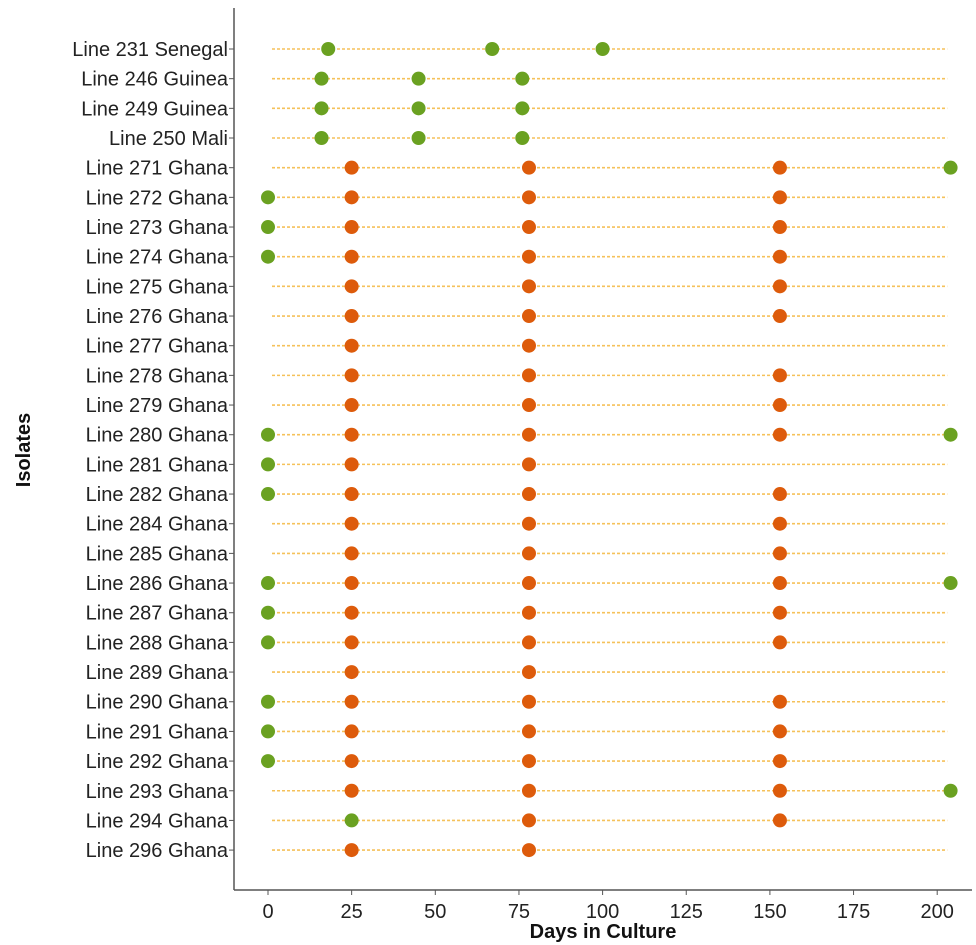 Image resolution: width=976 pixels, height=945 pixels. I want to click on y-tick-label: Line 296 Ghana, so click(157, 851).